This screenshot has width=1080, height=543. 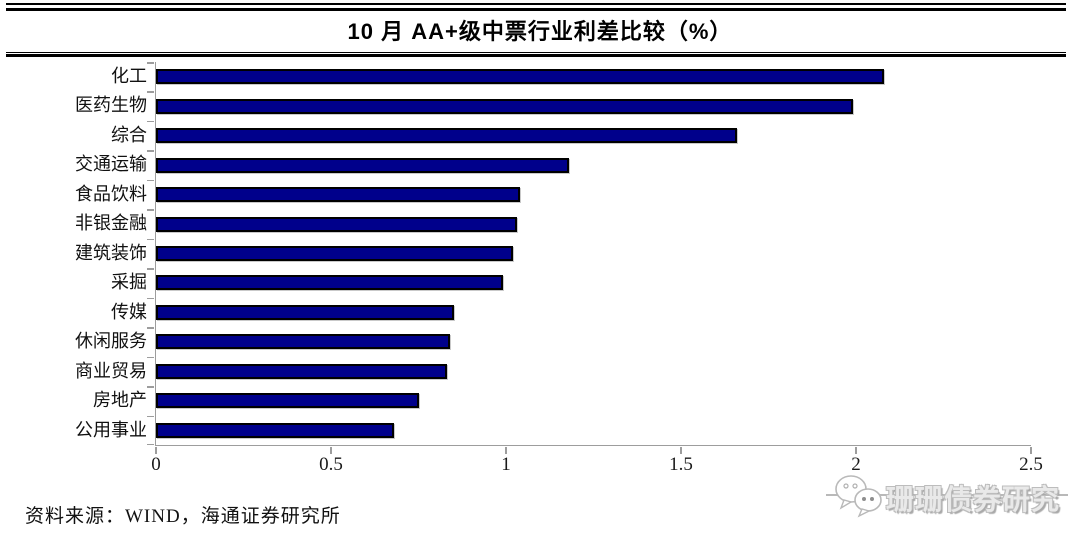 What do you see at coordinates (129, 311) in the screenshot?
I see `category-label: 传媒` at bounding box center [129, 311].